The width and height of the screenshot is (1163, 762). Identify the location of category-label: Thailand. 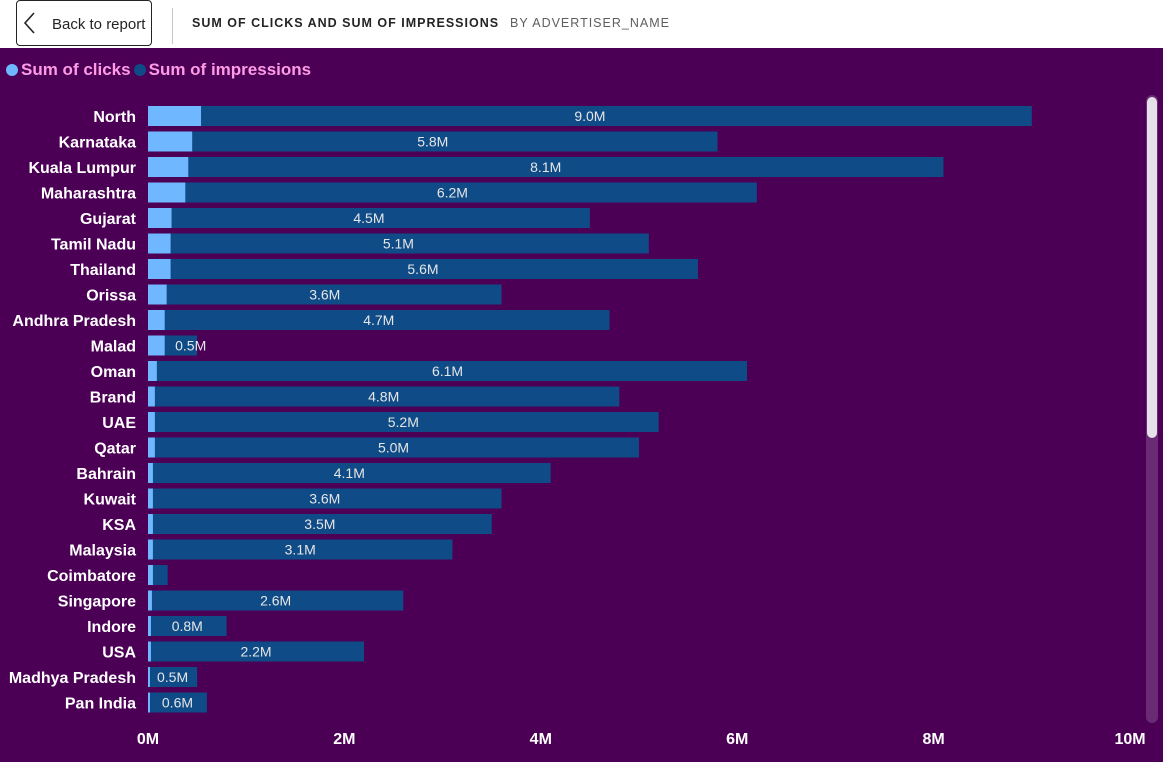
(103, 270).